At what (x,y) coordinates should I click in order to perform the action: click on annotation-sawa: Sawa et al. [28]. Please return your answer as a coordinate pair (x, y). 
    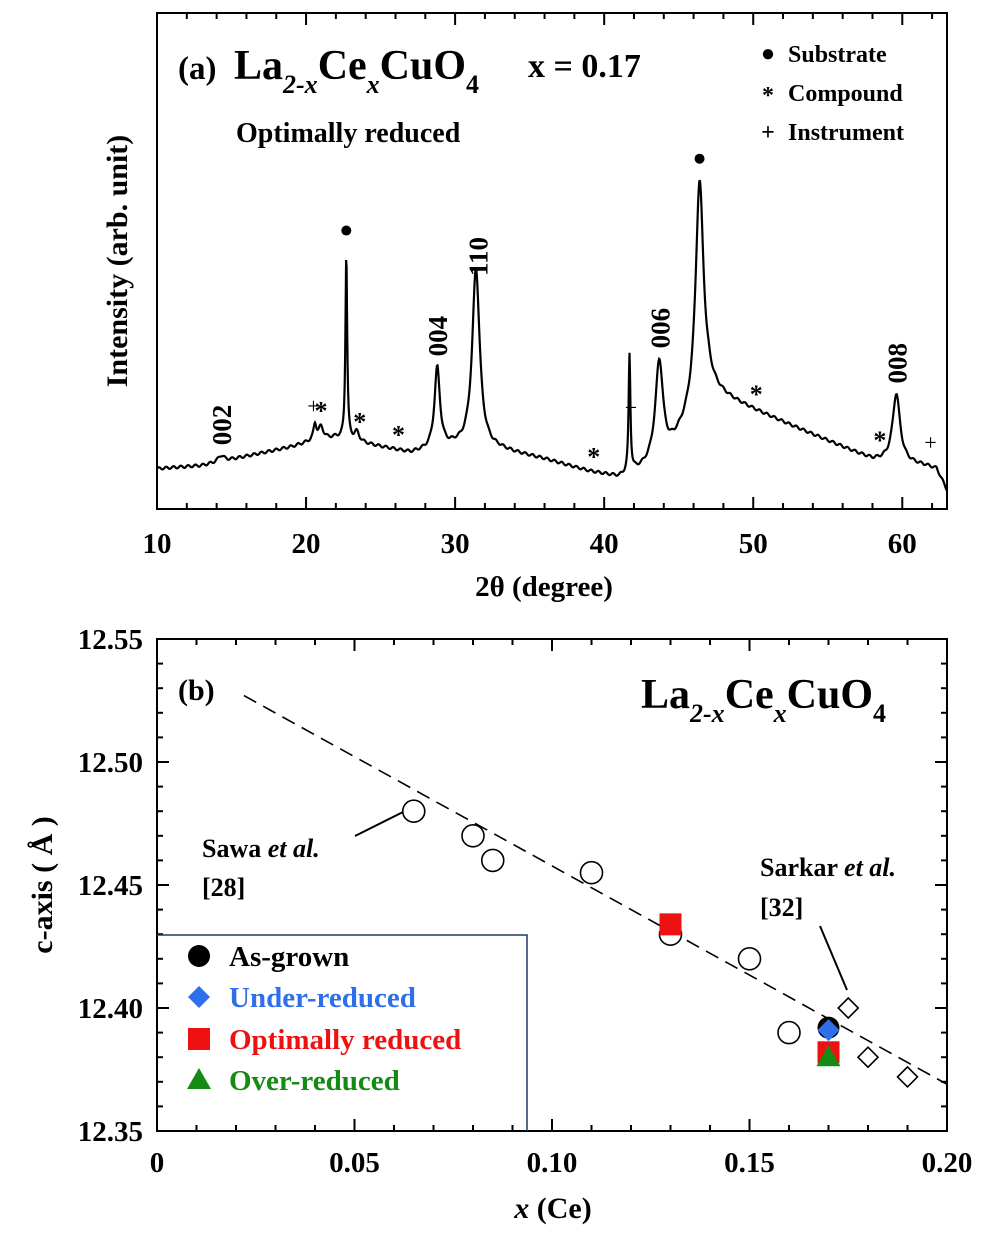
    Looking at the image, I should click on (303, 856).